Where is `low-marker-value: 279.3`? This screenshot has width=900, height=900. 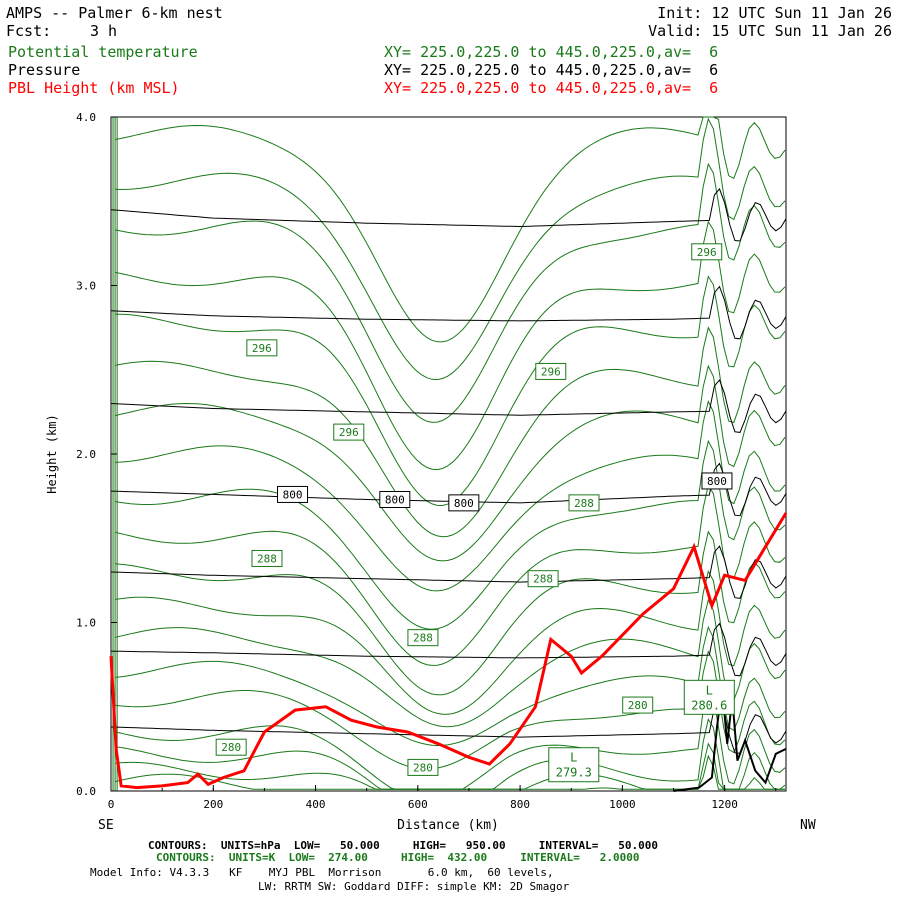
low-marker-value: 279.3 is located at coordinates (574, 773).